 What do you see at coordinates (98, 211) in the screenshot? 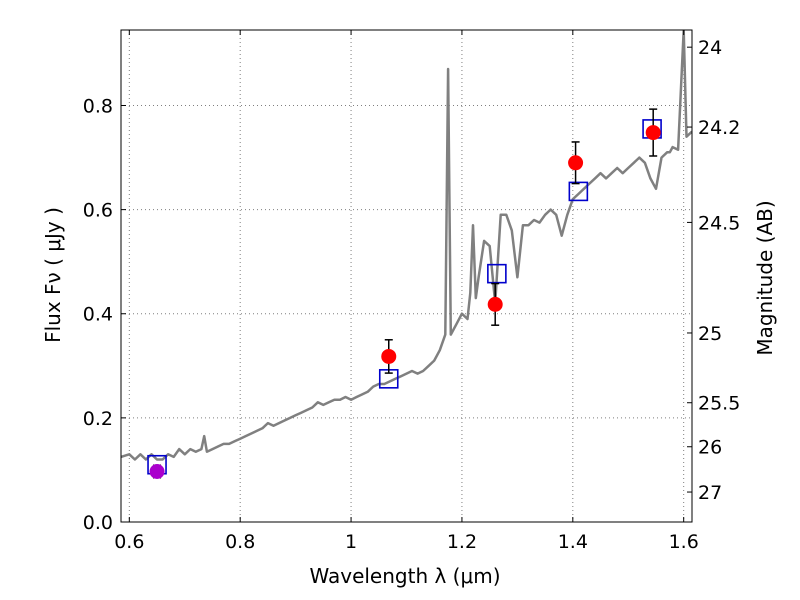
I see `y-tick-label: 0.6` at bounding box center [98, 211].